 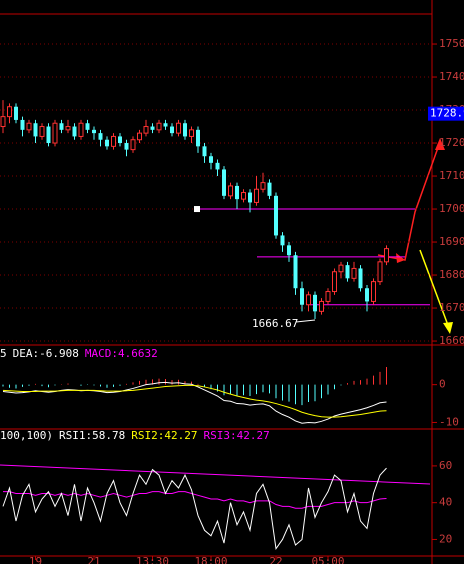 What do you see at coordinates (79, 353) in the screenshot?
I see `macd-header: 5 DEA:-6.908 MACD:4.6632` at bounding box center [79, 353].